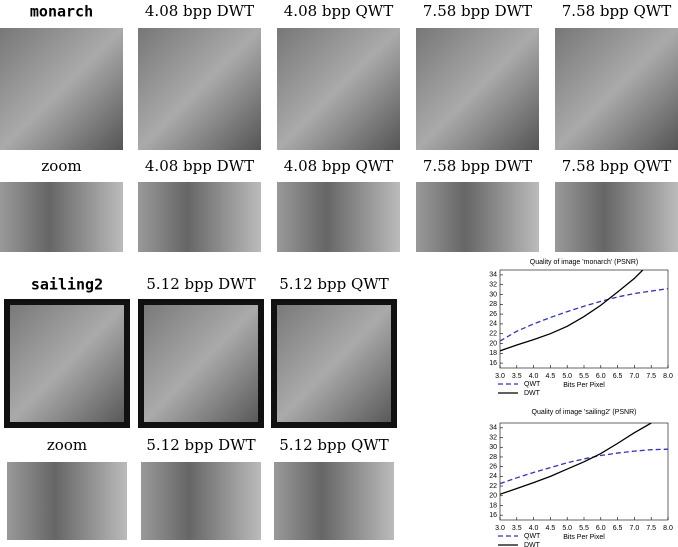 Image resolution: width=678 pixels, height=547 pixels. I want to click on chart-title: Quality of image 'monarch' (PSNR), so click(584, 262).